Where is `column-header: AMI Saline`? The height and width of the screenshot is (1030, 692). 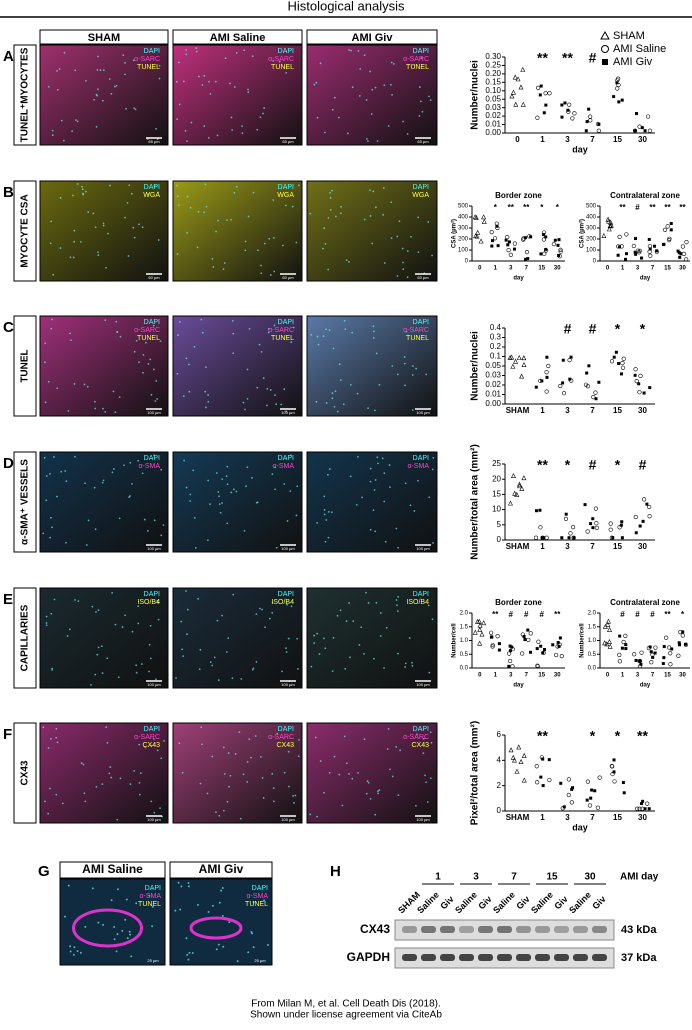
column-header: AMI Saline is located at coordinates (238, 38).